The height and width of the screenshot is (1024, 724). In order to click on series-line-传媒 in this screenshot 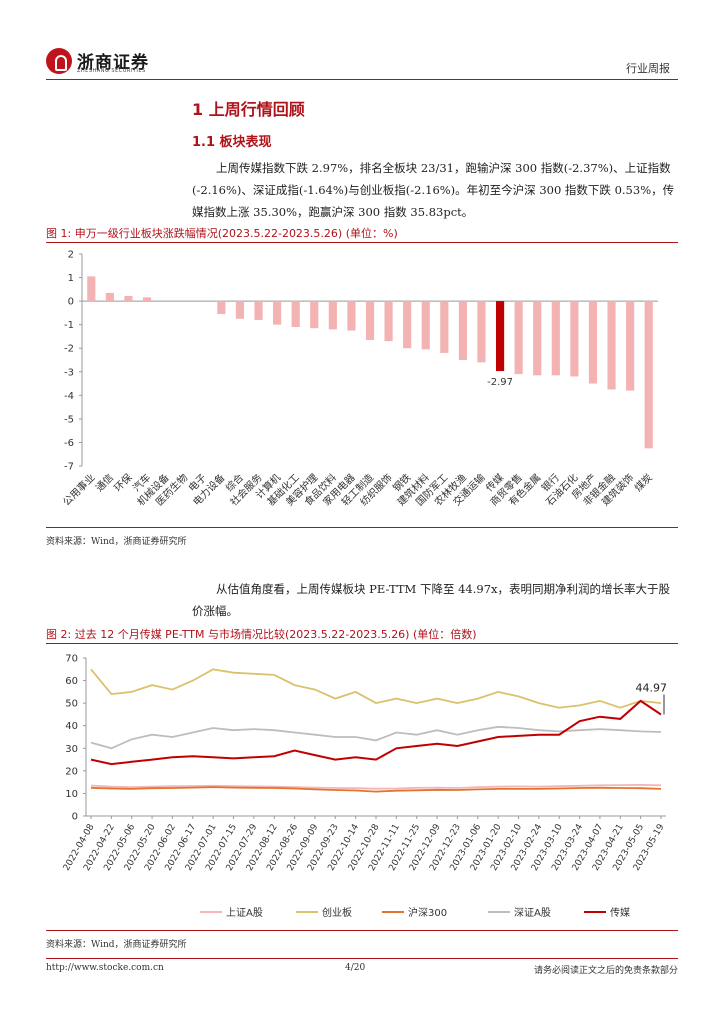, I will do `click(376, 732)`.